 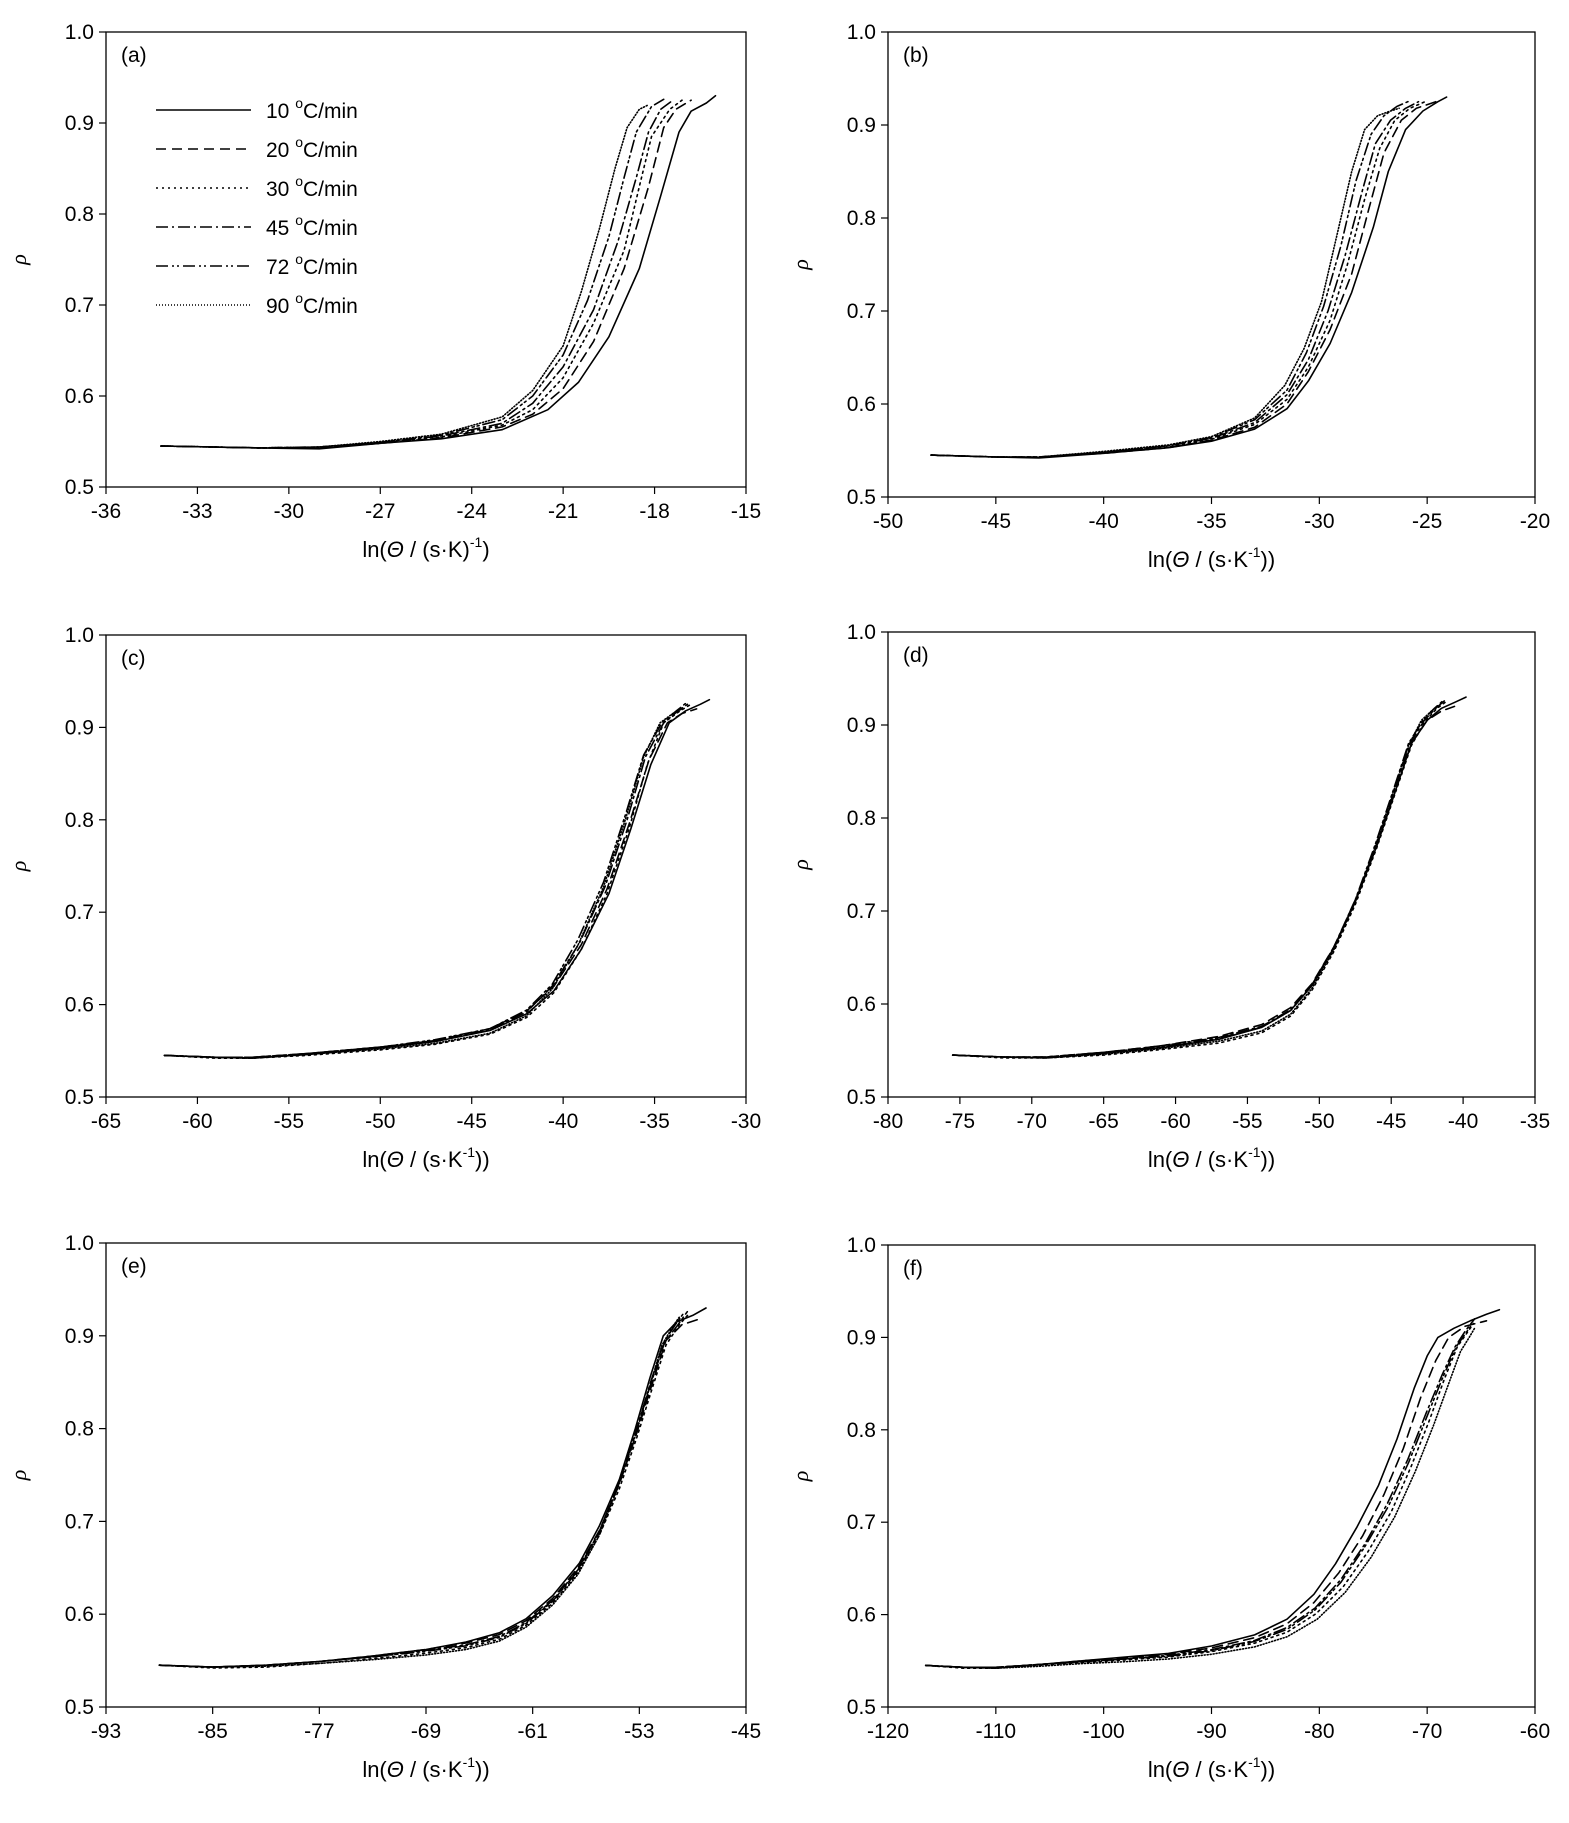 I want to click on x-tick-label: -55, so click(x=289, y=1121).